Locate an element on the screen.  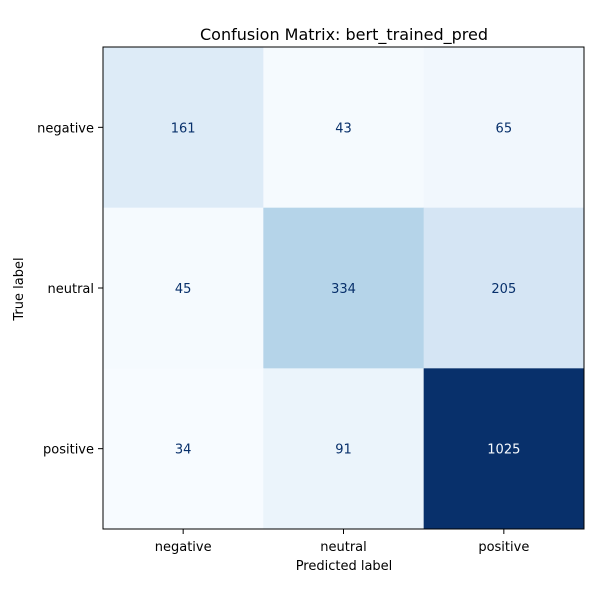
cell-value-negative-positive: 65 is located at coordinates (504, 128).